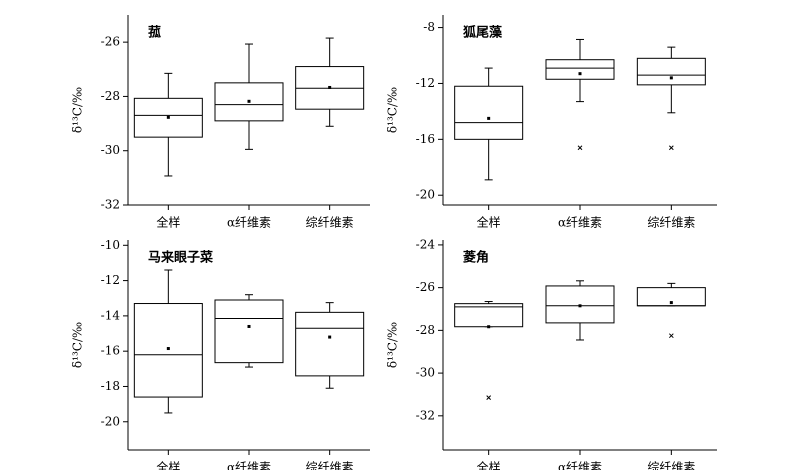 The height and width of the screenshot is (474, 800). Describe the element at coordinates (110, 245) in the screenshot. I see `y-tick-label: -10` at that location.